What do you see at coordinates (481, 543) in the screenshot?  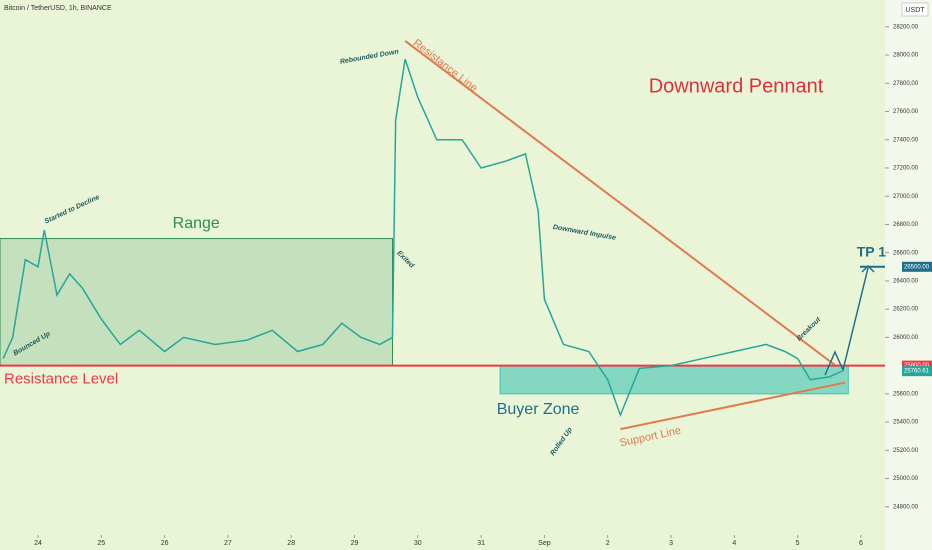 I see `x-tick-label: 31` at bounding box center [481, 543].